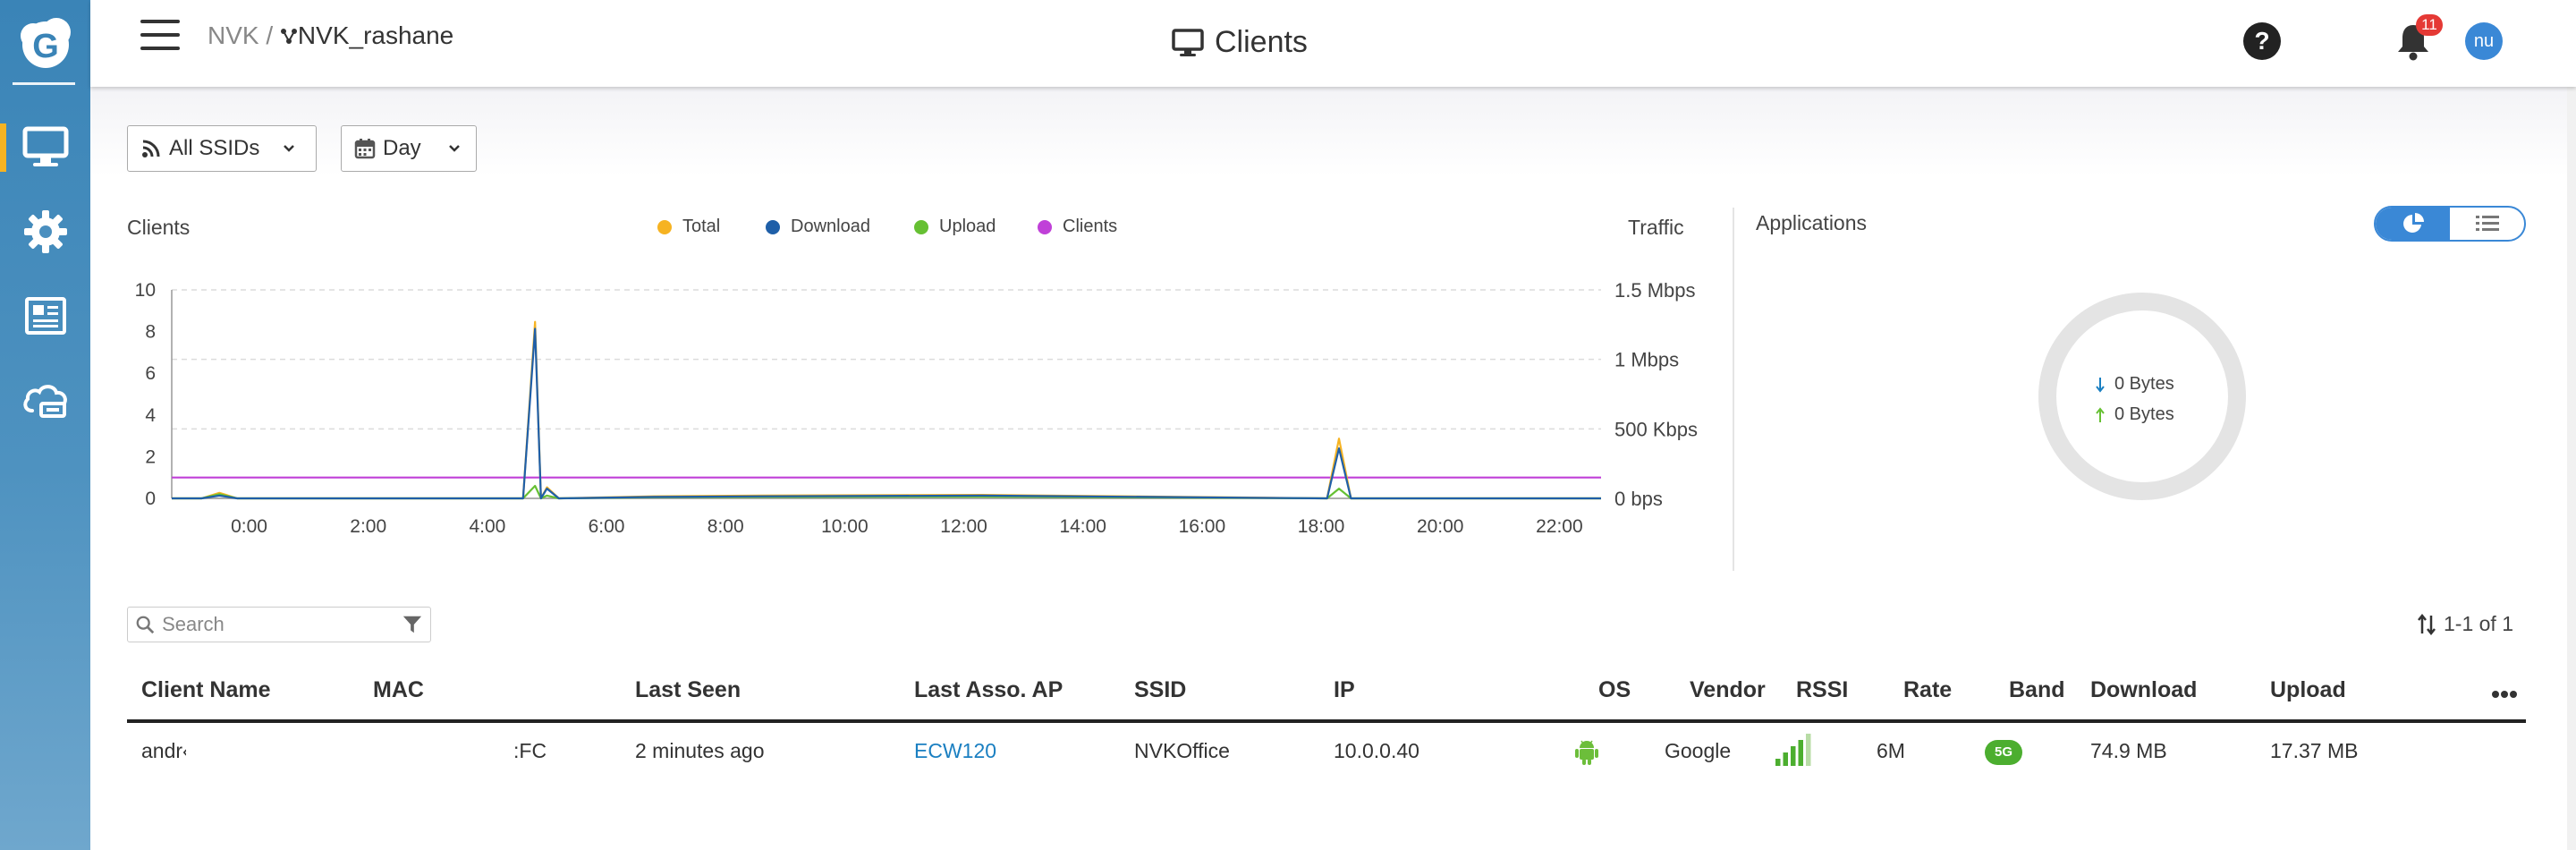  What do you see at coordinates (1344, 689) in the screenshot?
I see `column-header-ip: IP` at bounding box center [1344, 689].